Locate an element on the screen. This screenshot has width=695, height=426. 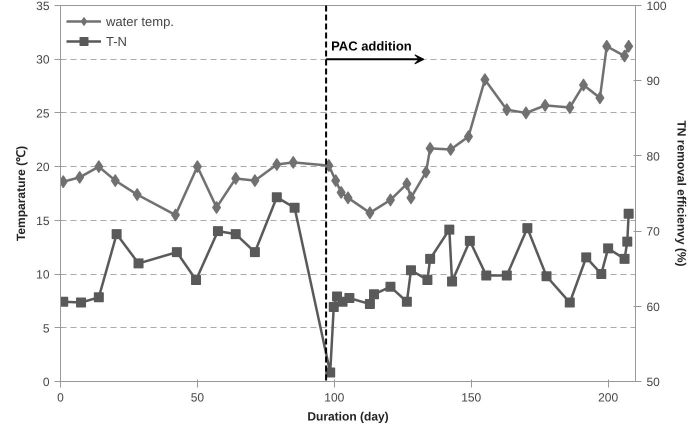
y-tick-label: 25 is located at coordinates (43, 113).